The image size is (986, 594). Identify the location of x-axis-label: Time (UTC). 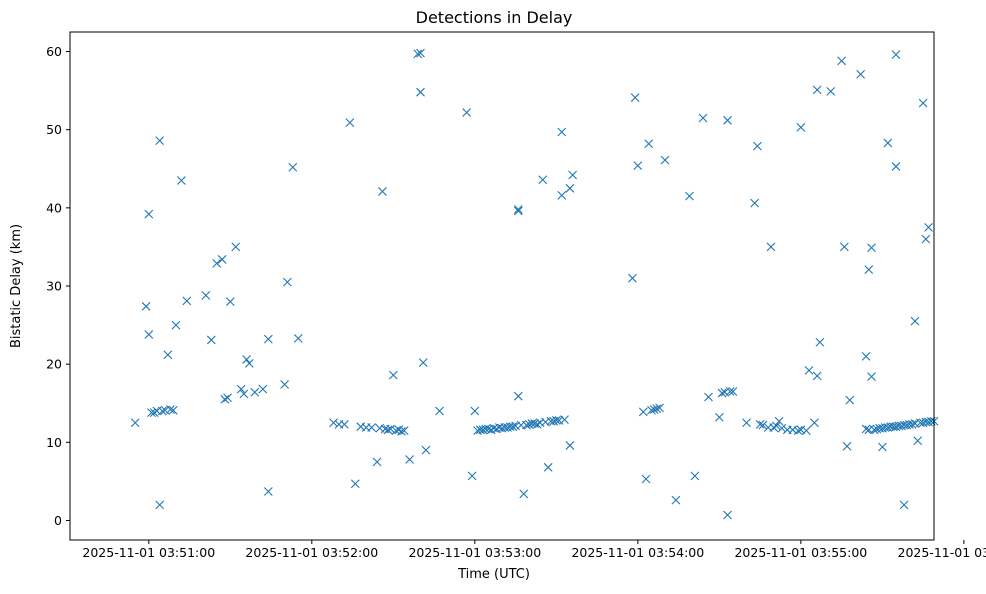
(493, 574).